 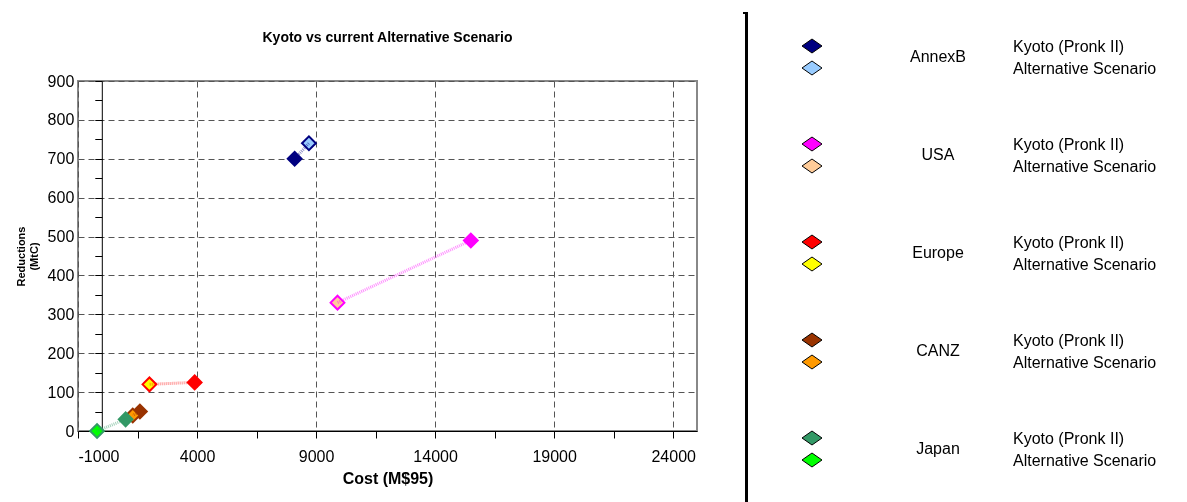 I want to click on y-tick-label: 700, so click(x=61, y=159).